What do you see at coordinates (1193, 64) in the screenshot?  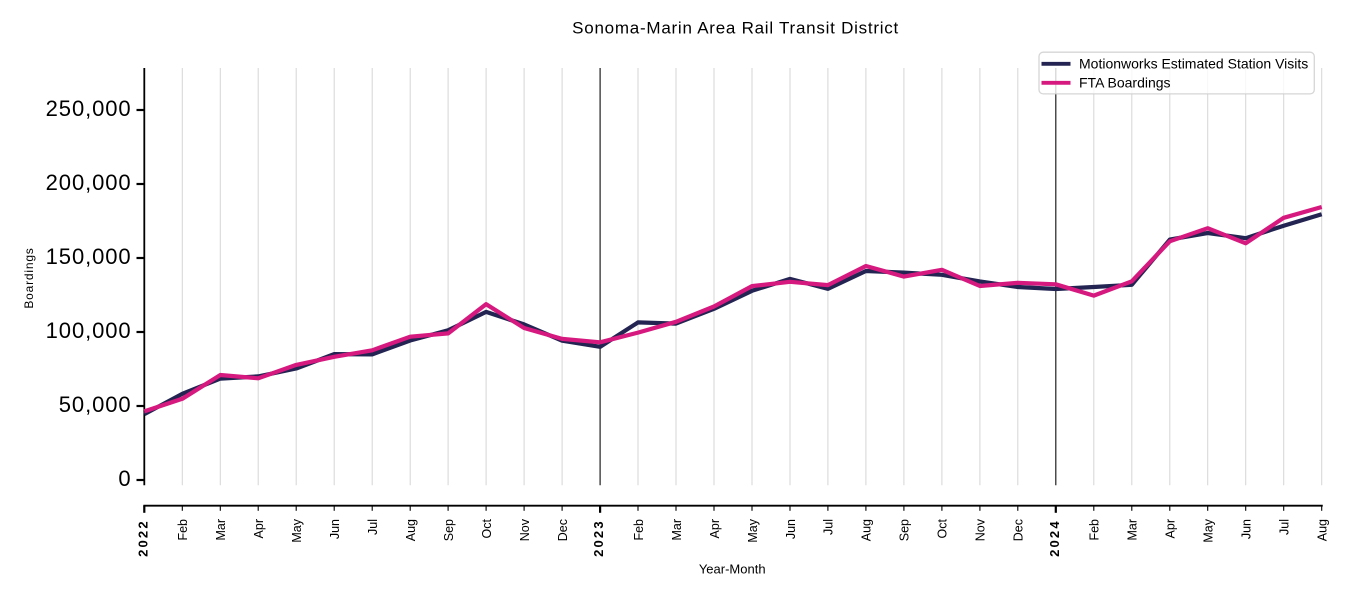 I see `svg-text:Motionworks Estimated Station: Motionworks Estimated Station Visits` at bounding box center [1193, 64].